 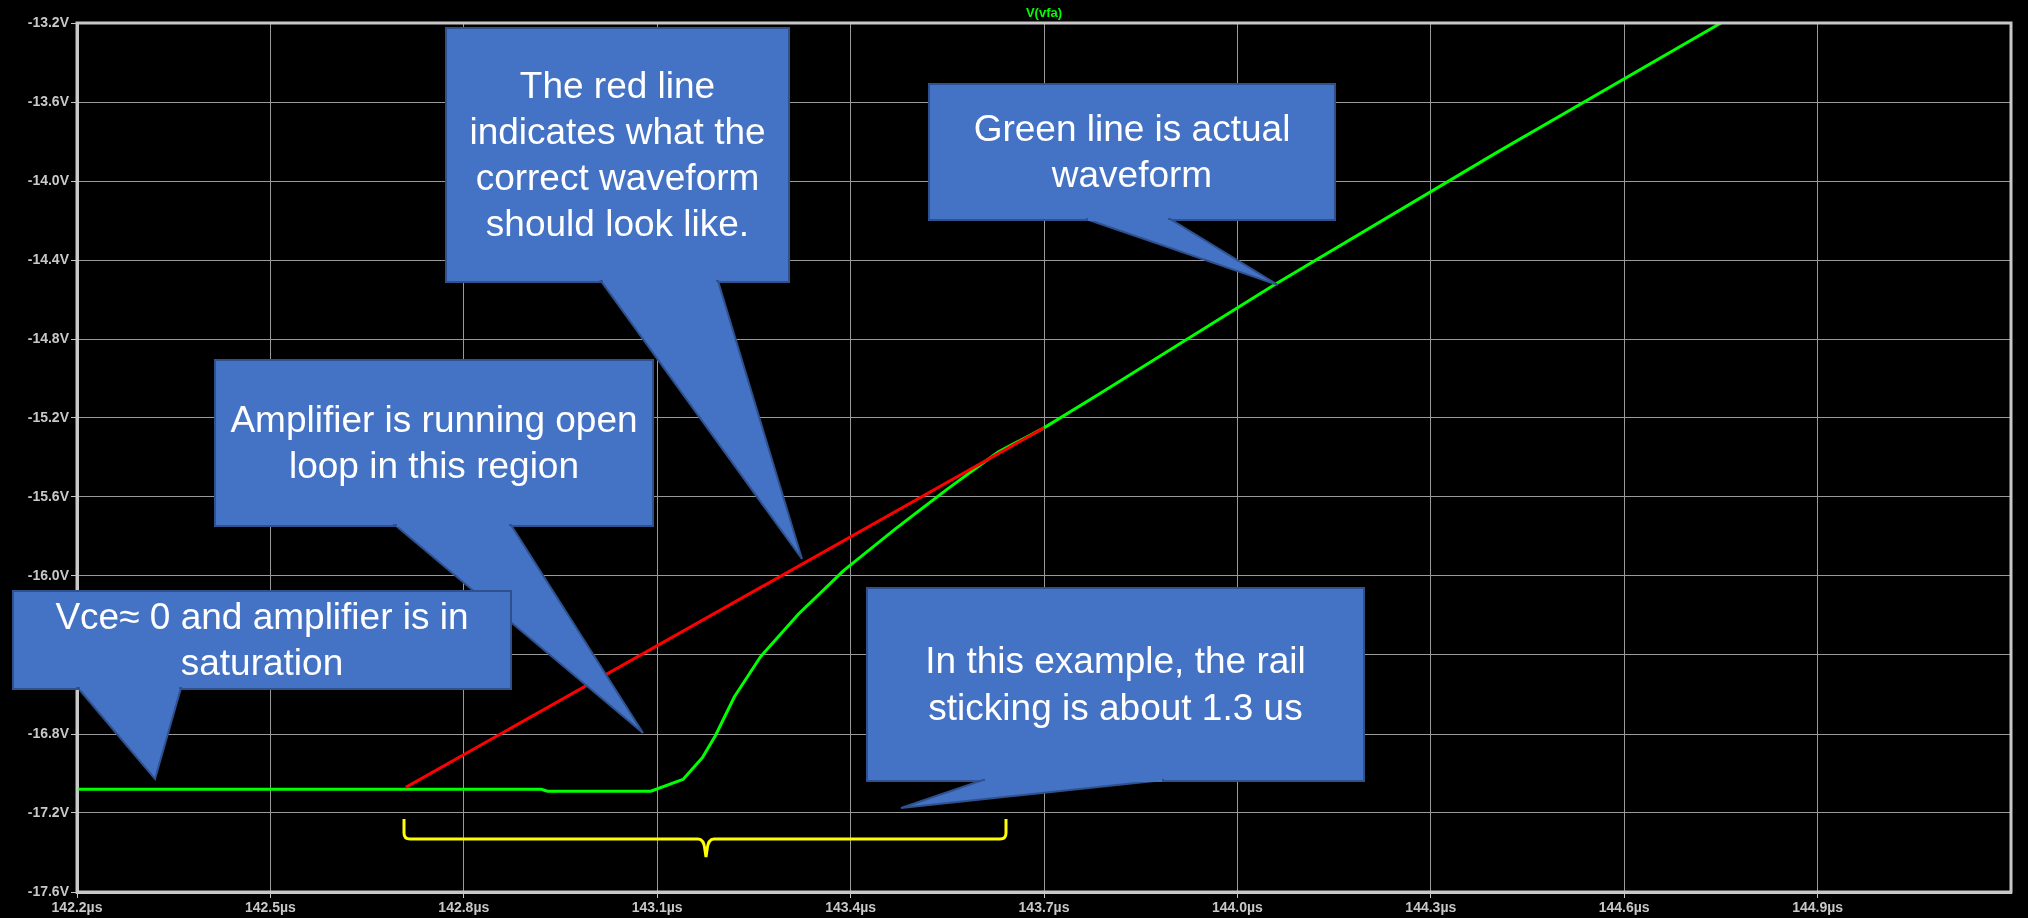 I want to click on y-tick-label: -14.0V, so click(x=48, y=179).